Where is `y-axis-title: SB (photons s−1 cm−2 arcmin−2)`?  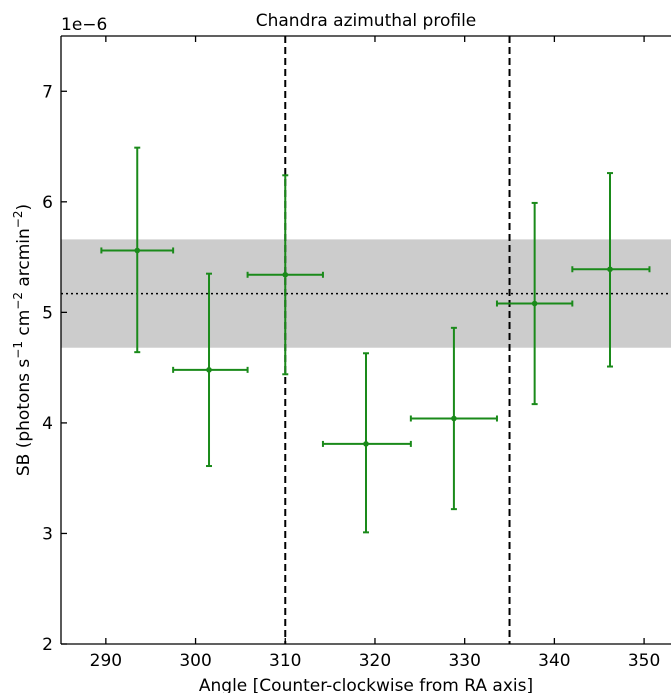
y-axis-title: SB (photons s−1 cm−2 arcmin−2) is located at coordinates (22, 340).